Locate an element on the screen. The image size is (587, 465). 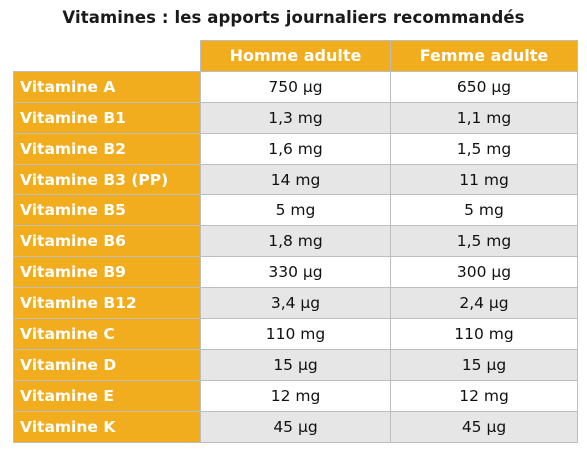
cell-homme-value: 330 µg is located at coordinates (295, 272).